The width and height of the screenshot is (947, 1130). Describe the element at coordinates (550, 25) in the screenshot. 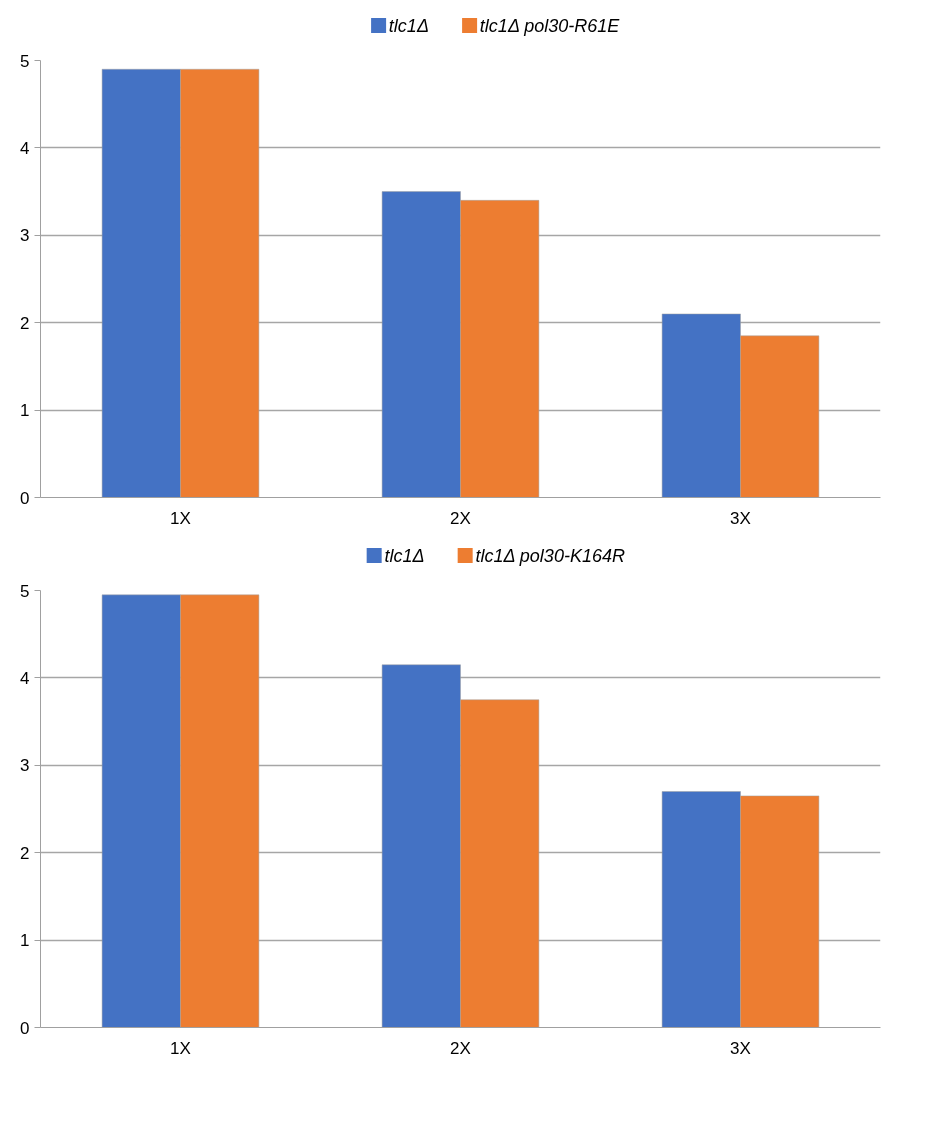

I see `legend-label: tlc1Δ pol30-R61E` at that location.